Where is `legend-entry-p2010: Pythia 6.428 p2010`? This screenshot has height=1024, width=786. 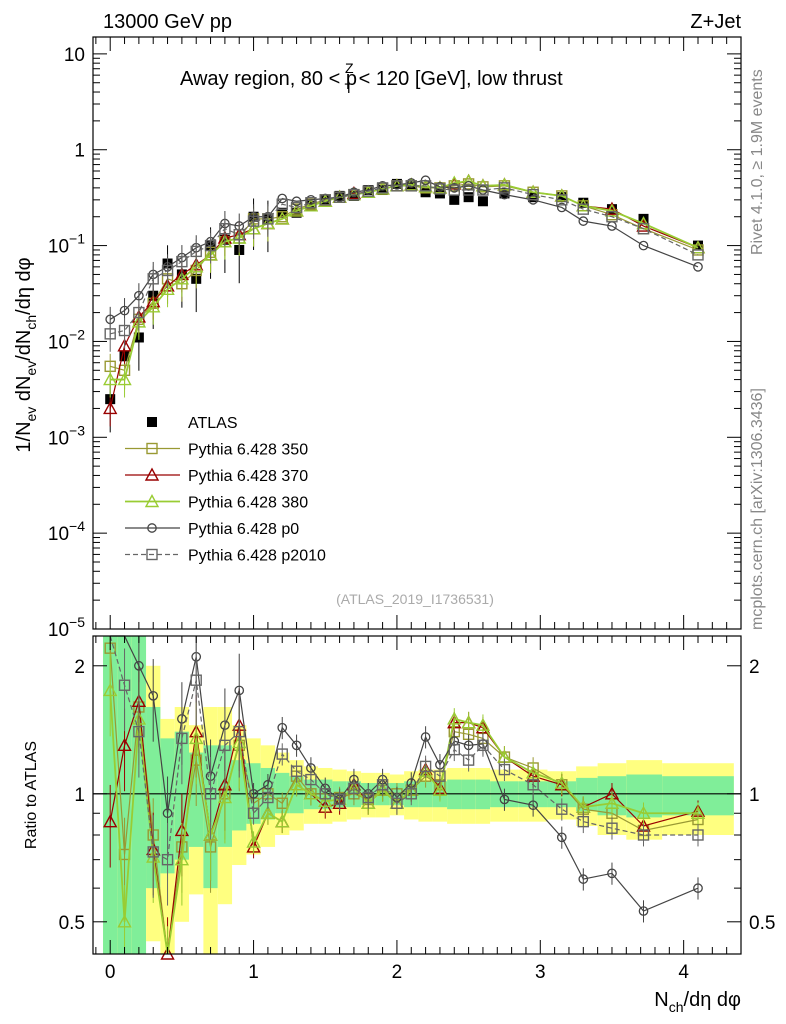
legend-entry-p2010: Pythia 6.428 p2010 is located at coordinates (225, 556).